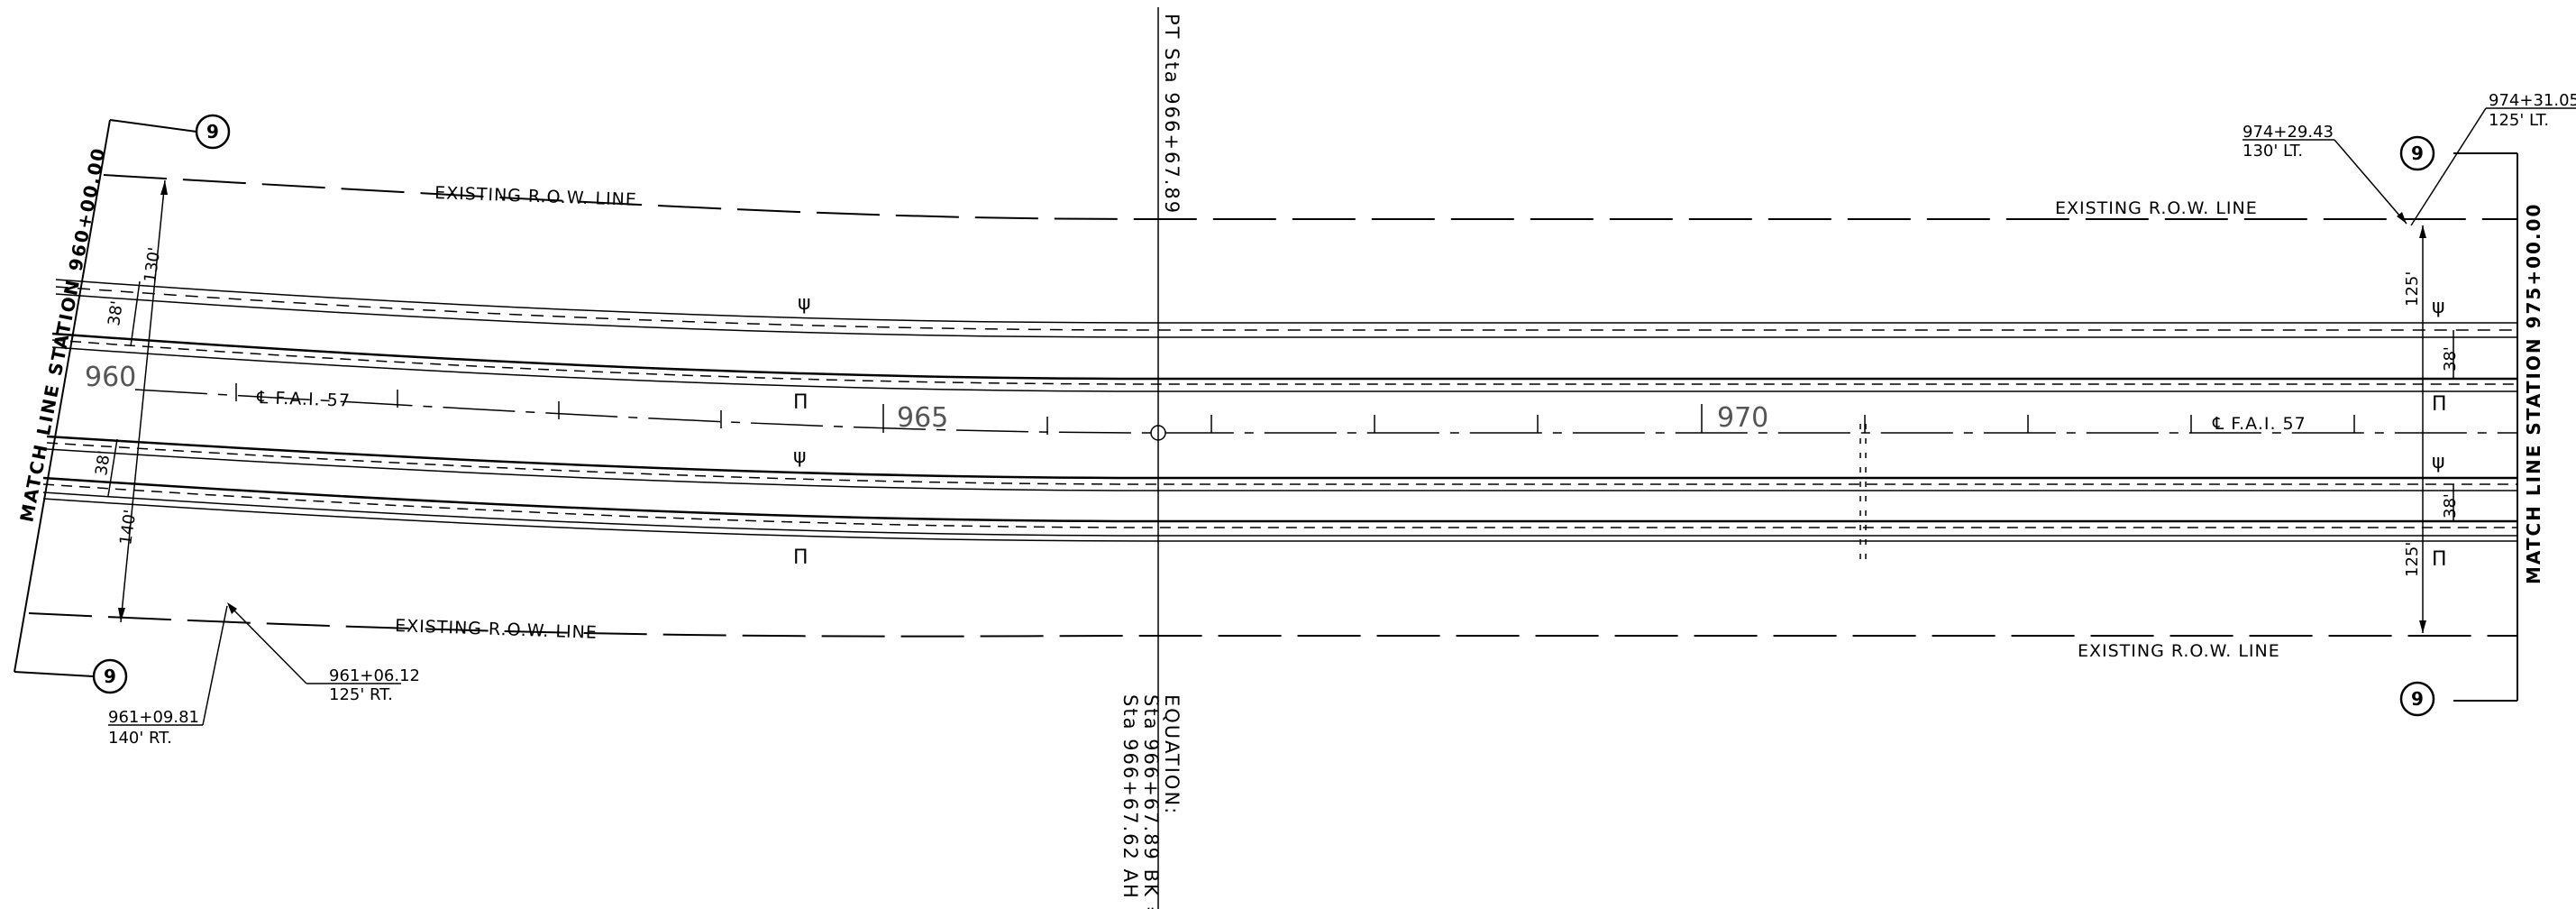 This screenshot has width=2576, height=909. What do you see at coordinates (2519, 121) in the screenshot?
I see `callout-offset: 125' LT.` at bounding box center [2519, 121].